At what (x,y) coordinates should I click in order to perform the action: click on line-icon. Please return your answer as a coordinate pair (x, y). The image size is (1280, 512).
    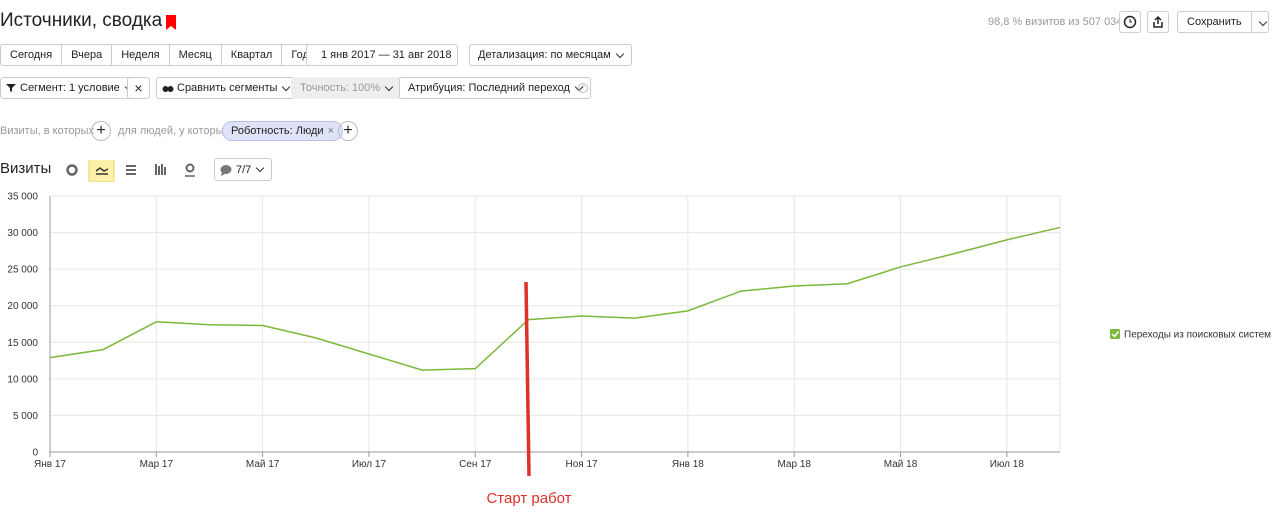
    Looking at the image, I should click on (101, 171).